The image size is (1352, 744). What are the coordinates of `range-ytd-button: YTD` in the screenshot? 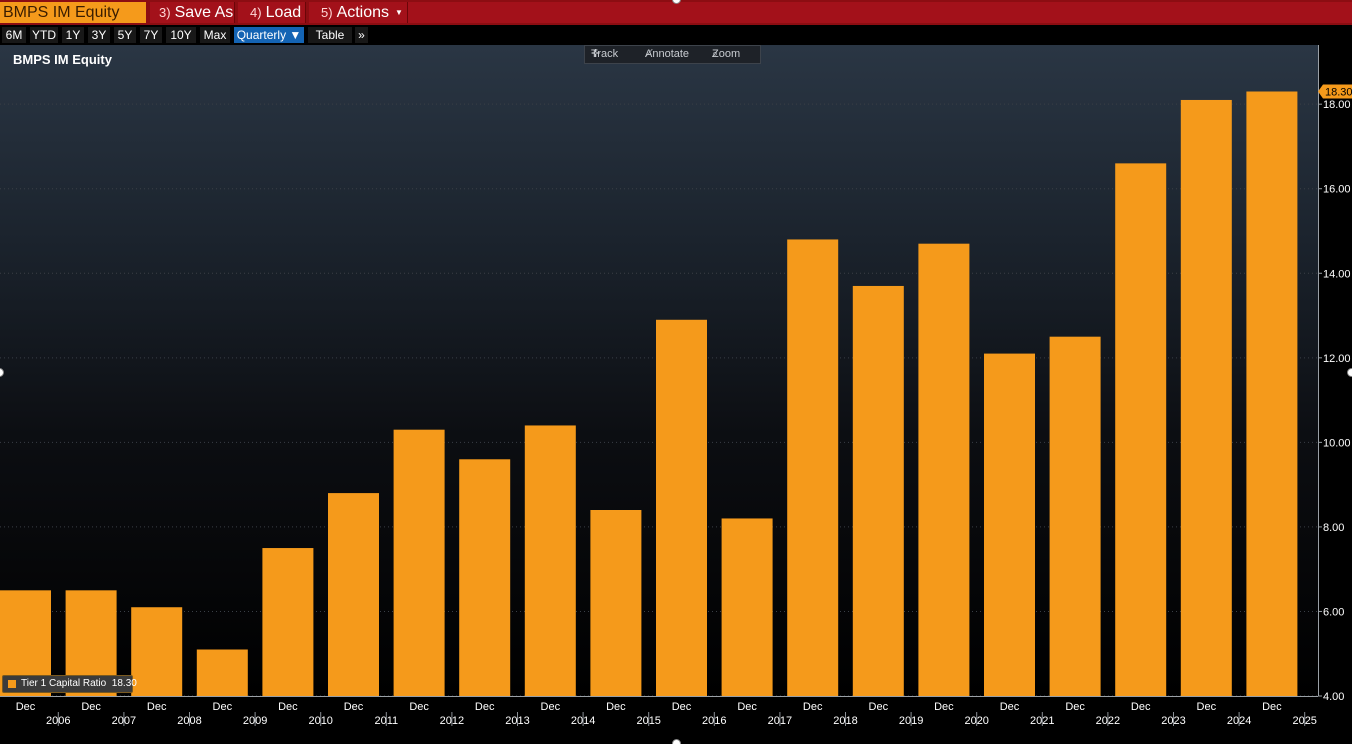 It's located at (44, 35).